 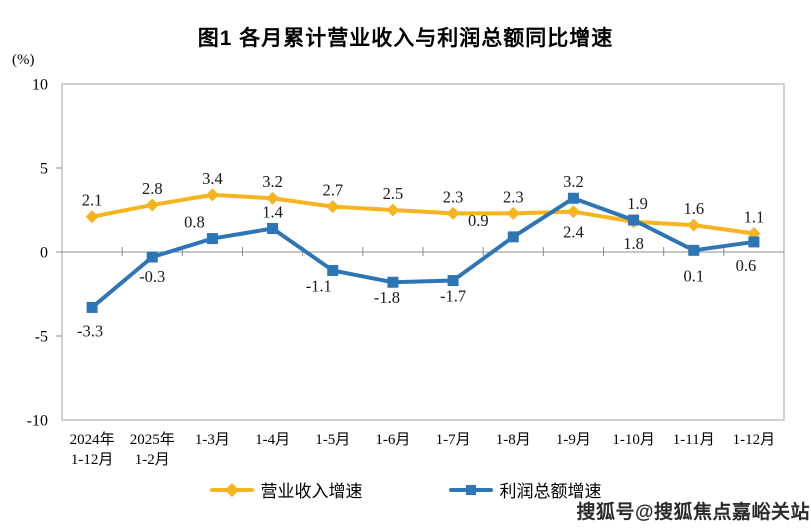 What do you see at coordinates (693, 208) in the screenshot?
I see `data-label: 1.6` at bounding box center [693, 208].